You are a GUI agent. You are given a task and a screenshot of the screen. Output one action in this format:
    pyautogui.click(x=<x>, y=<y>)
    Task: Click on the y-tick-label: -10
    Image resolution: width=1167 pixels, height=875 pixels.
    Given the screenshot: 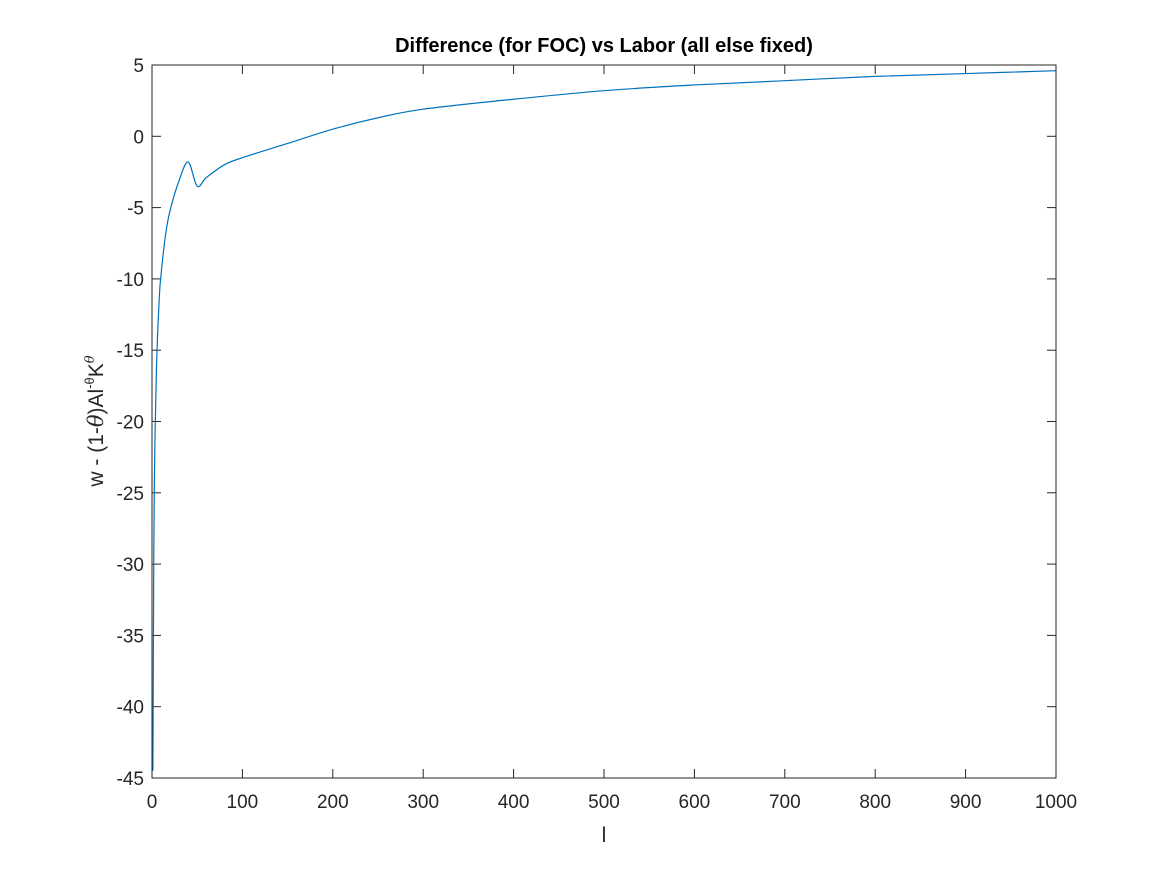 What is the action you would take?
    pyautogui.click(x=130, y=280)
    